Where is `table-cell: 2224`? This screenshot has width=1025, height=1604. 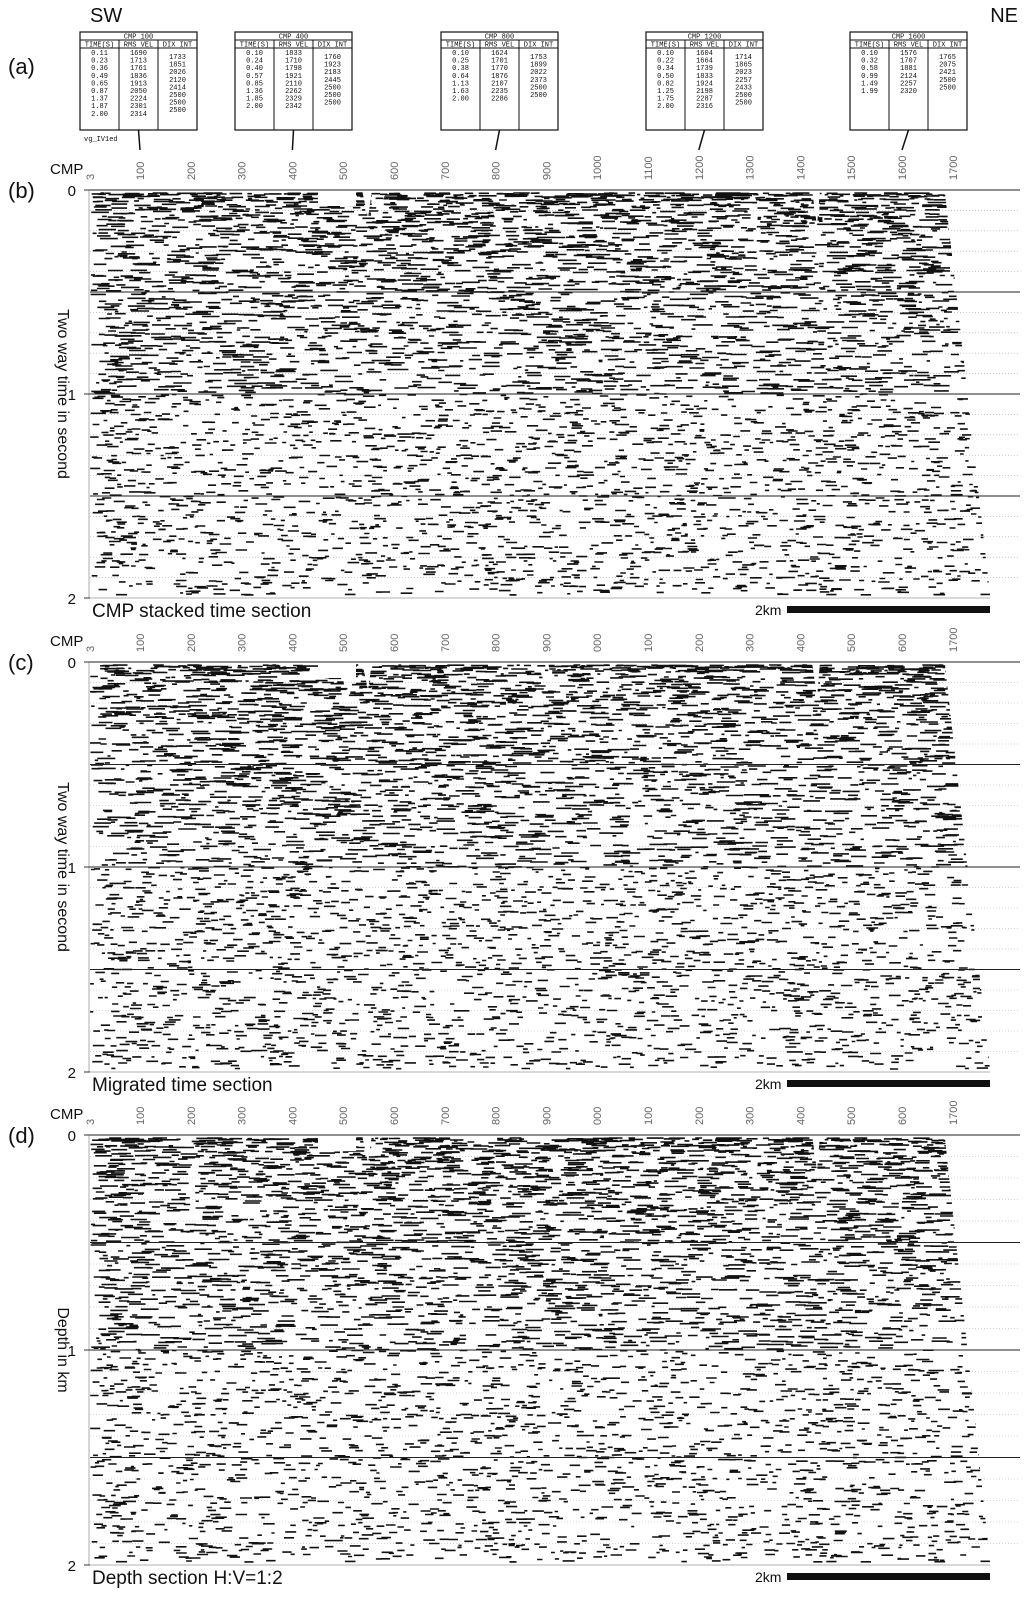 table-cell: 2224 is located at coordinates (138, 100).